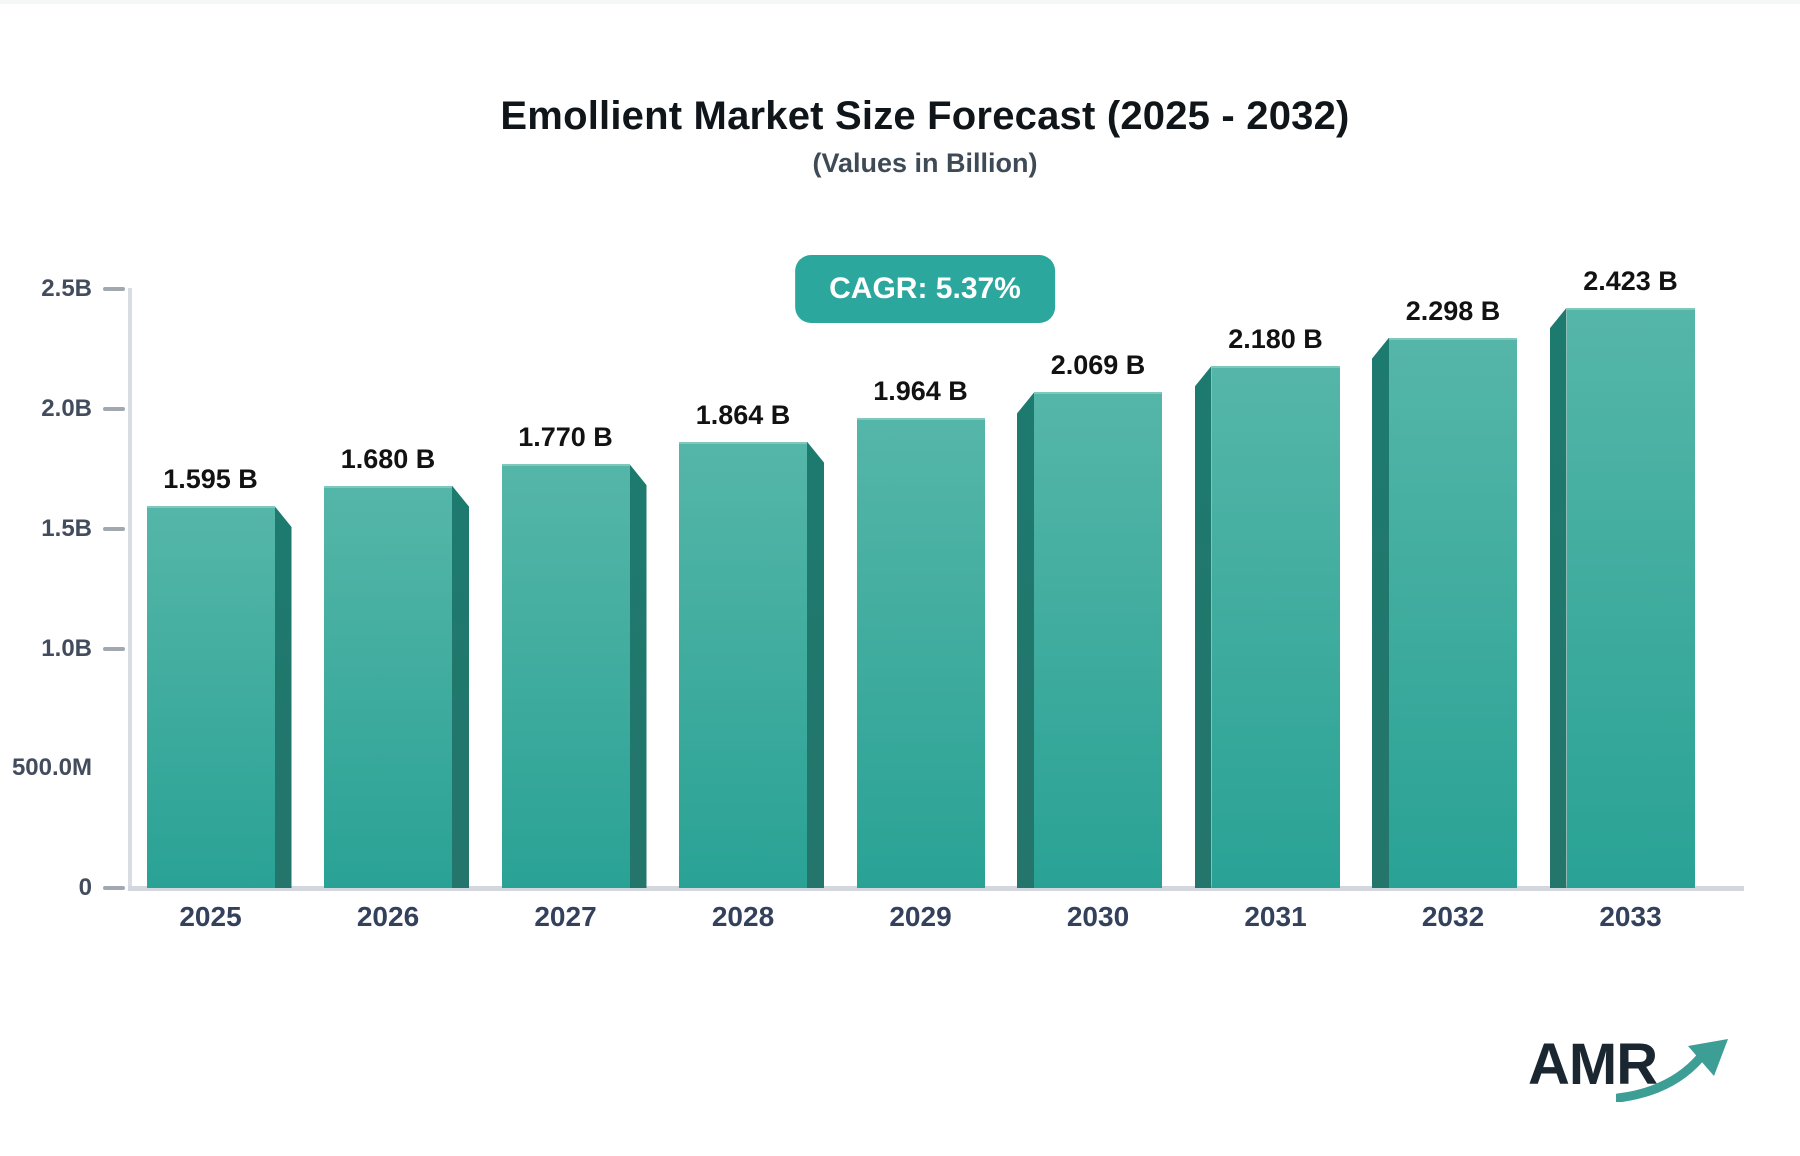 The image size is (1800, 1156). What do you see at coordinates (936, 888) in the screenshot?
I see `x-axis-baseline` at bounding box center [936, 888].